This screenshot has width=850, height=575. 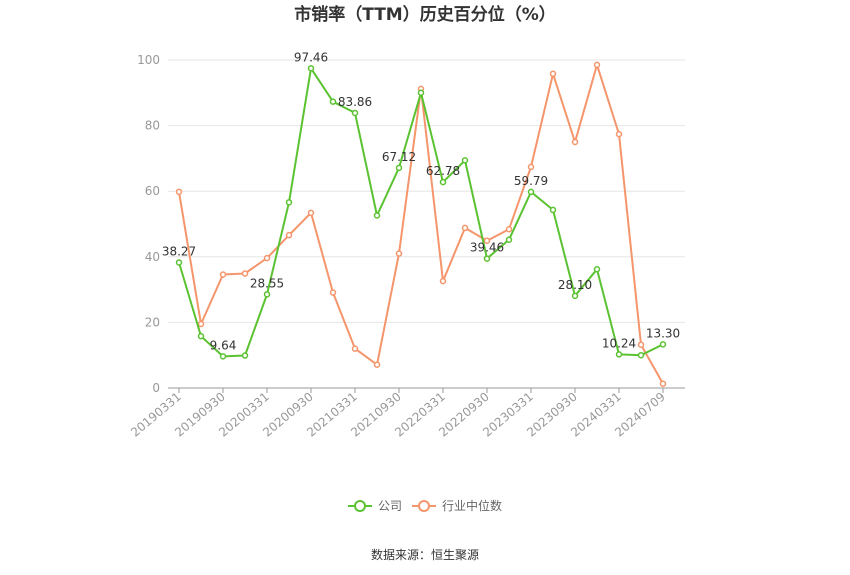 What do you see at coordinates (152, 322) in the screenshot?
I see `y-tick-label: 20` at bounding box center [152, 322].